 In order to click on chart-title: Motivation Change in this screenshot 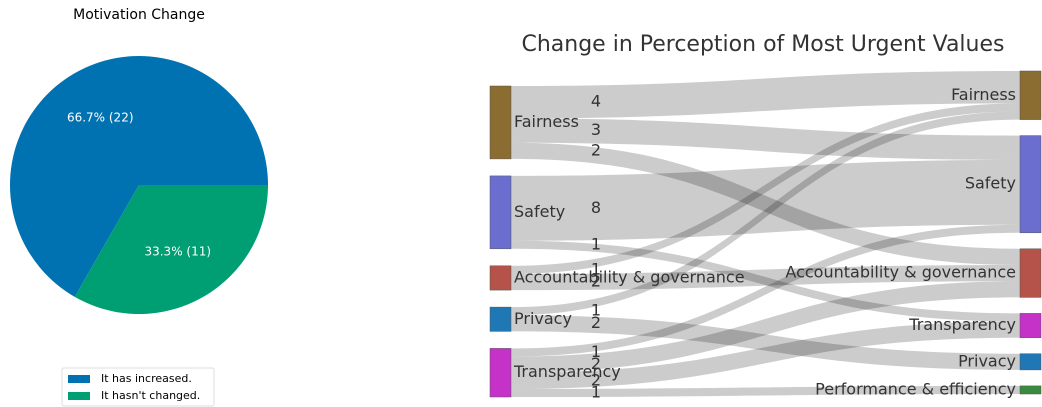, I will do `click(139, 15)`.